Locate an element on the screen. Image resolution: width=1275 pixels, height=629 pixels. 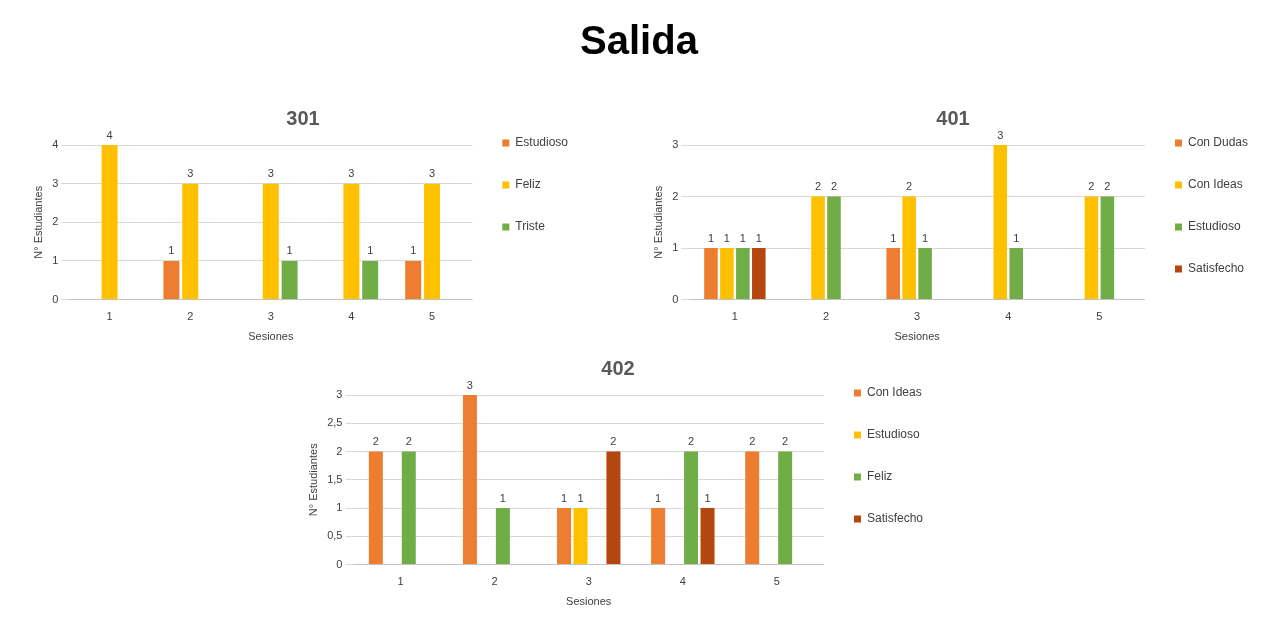
y-tick-label: 0,5 is located at coordinates (335, 535).